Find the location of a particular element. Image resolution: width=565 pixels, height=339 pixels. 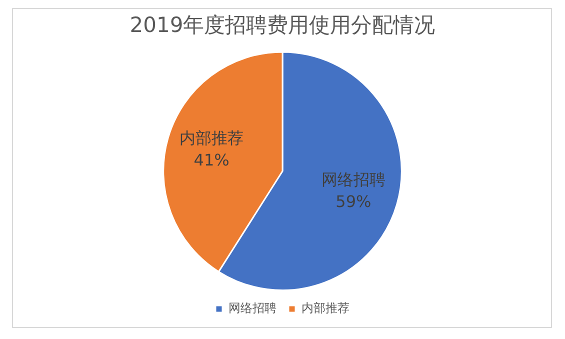

data-label: 59% is located at coordinates (354, 201).